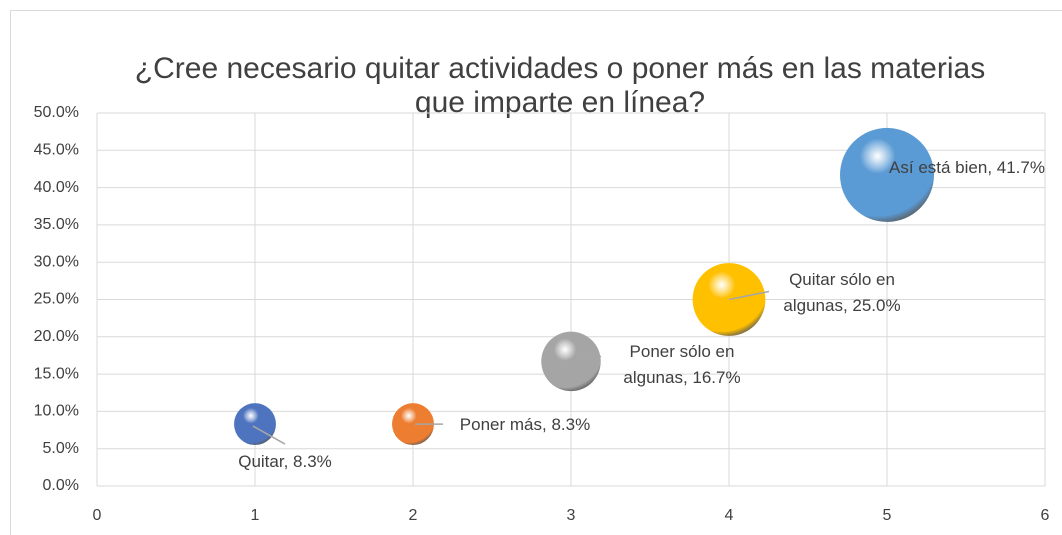 This screenshot has width=1062, height=535. Describe the element at coordinates (56, 336) in the screenshot. I see `y-tick-label: 20.0%` at that location.